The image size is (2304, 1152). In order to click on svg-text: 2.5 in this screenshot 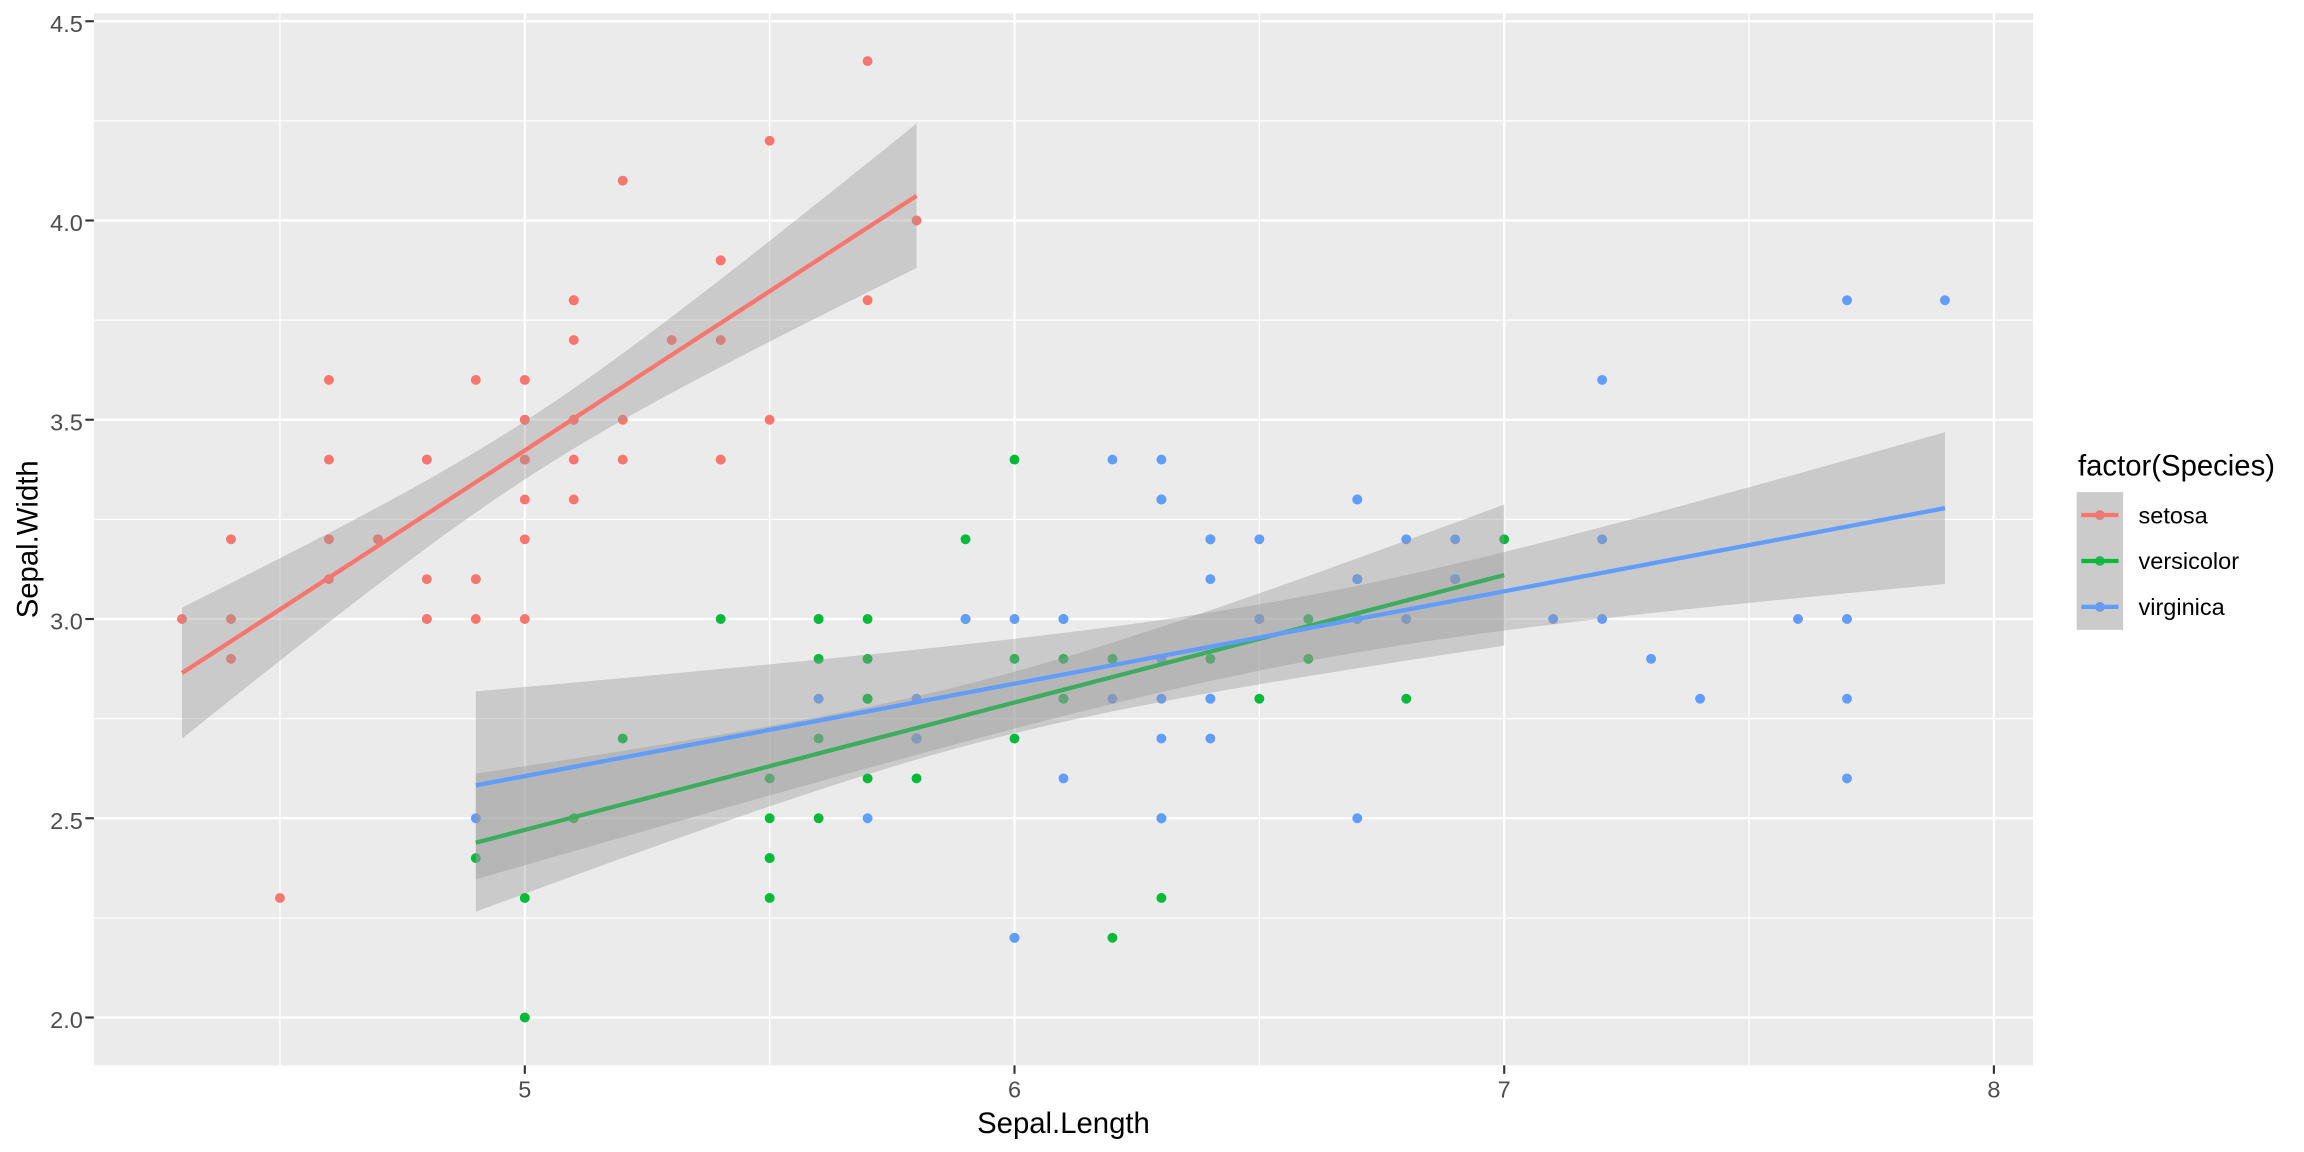, I will do `click(66, 821)`.